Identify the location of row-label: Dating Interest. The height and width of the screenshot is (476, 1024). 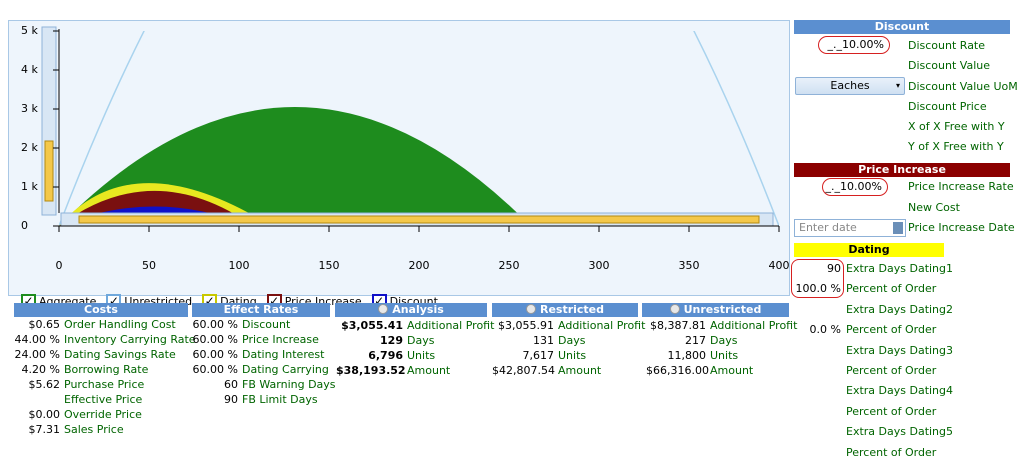
(283, 354).